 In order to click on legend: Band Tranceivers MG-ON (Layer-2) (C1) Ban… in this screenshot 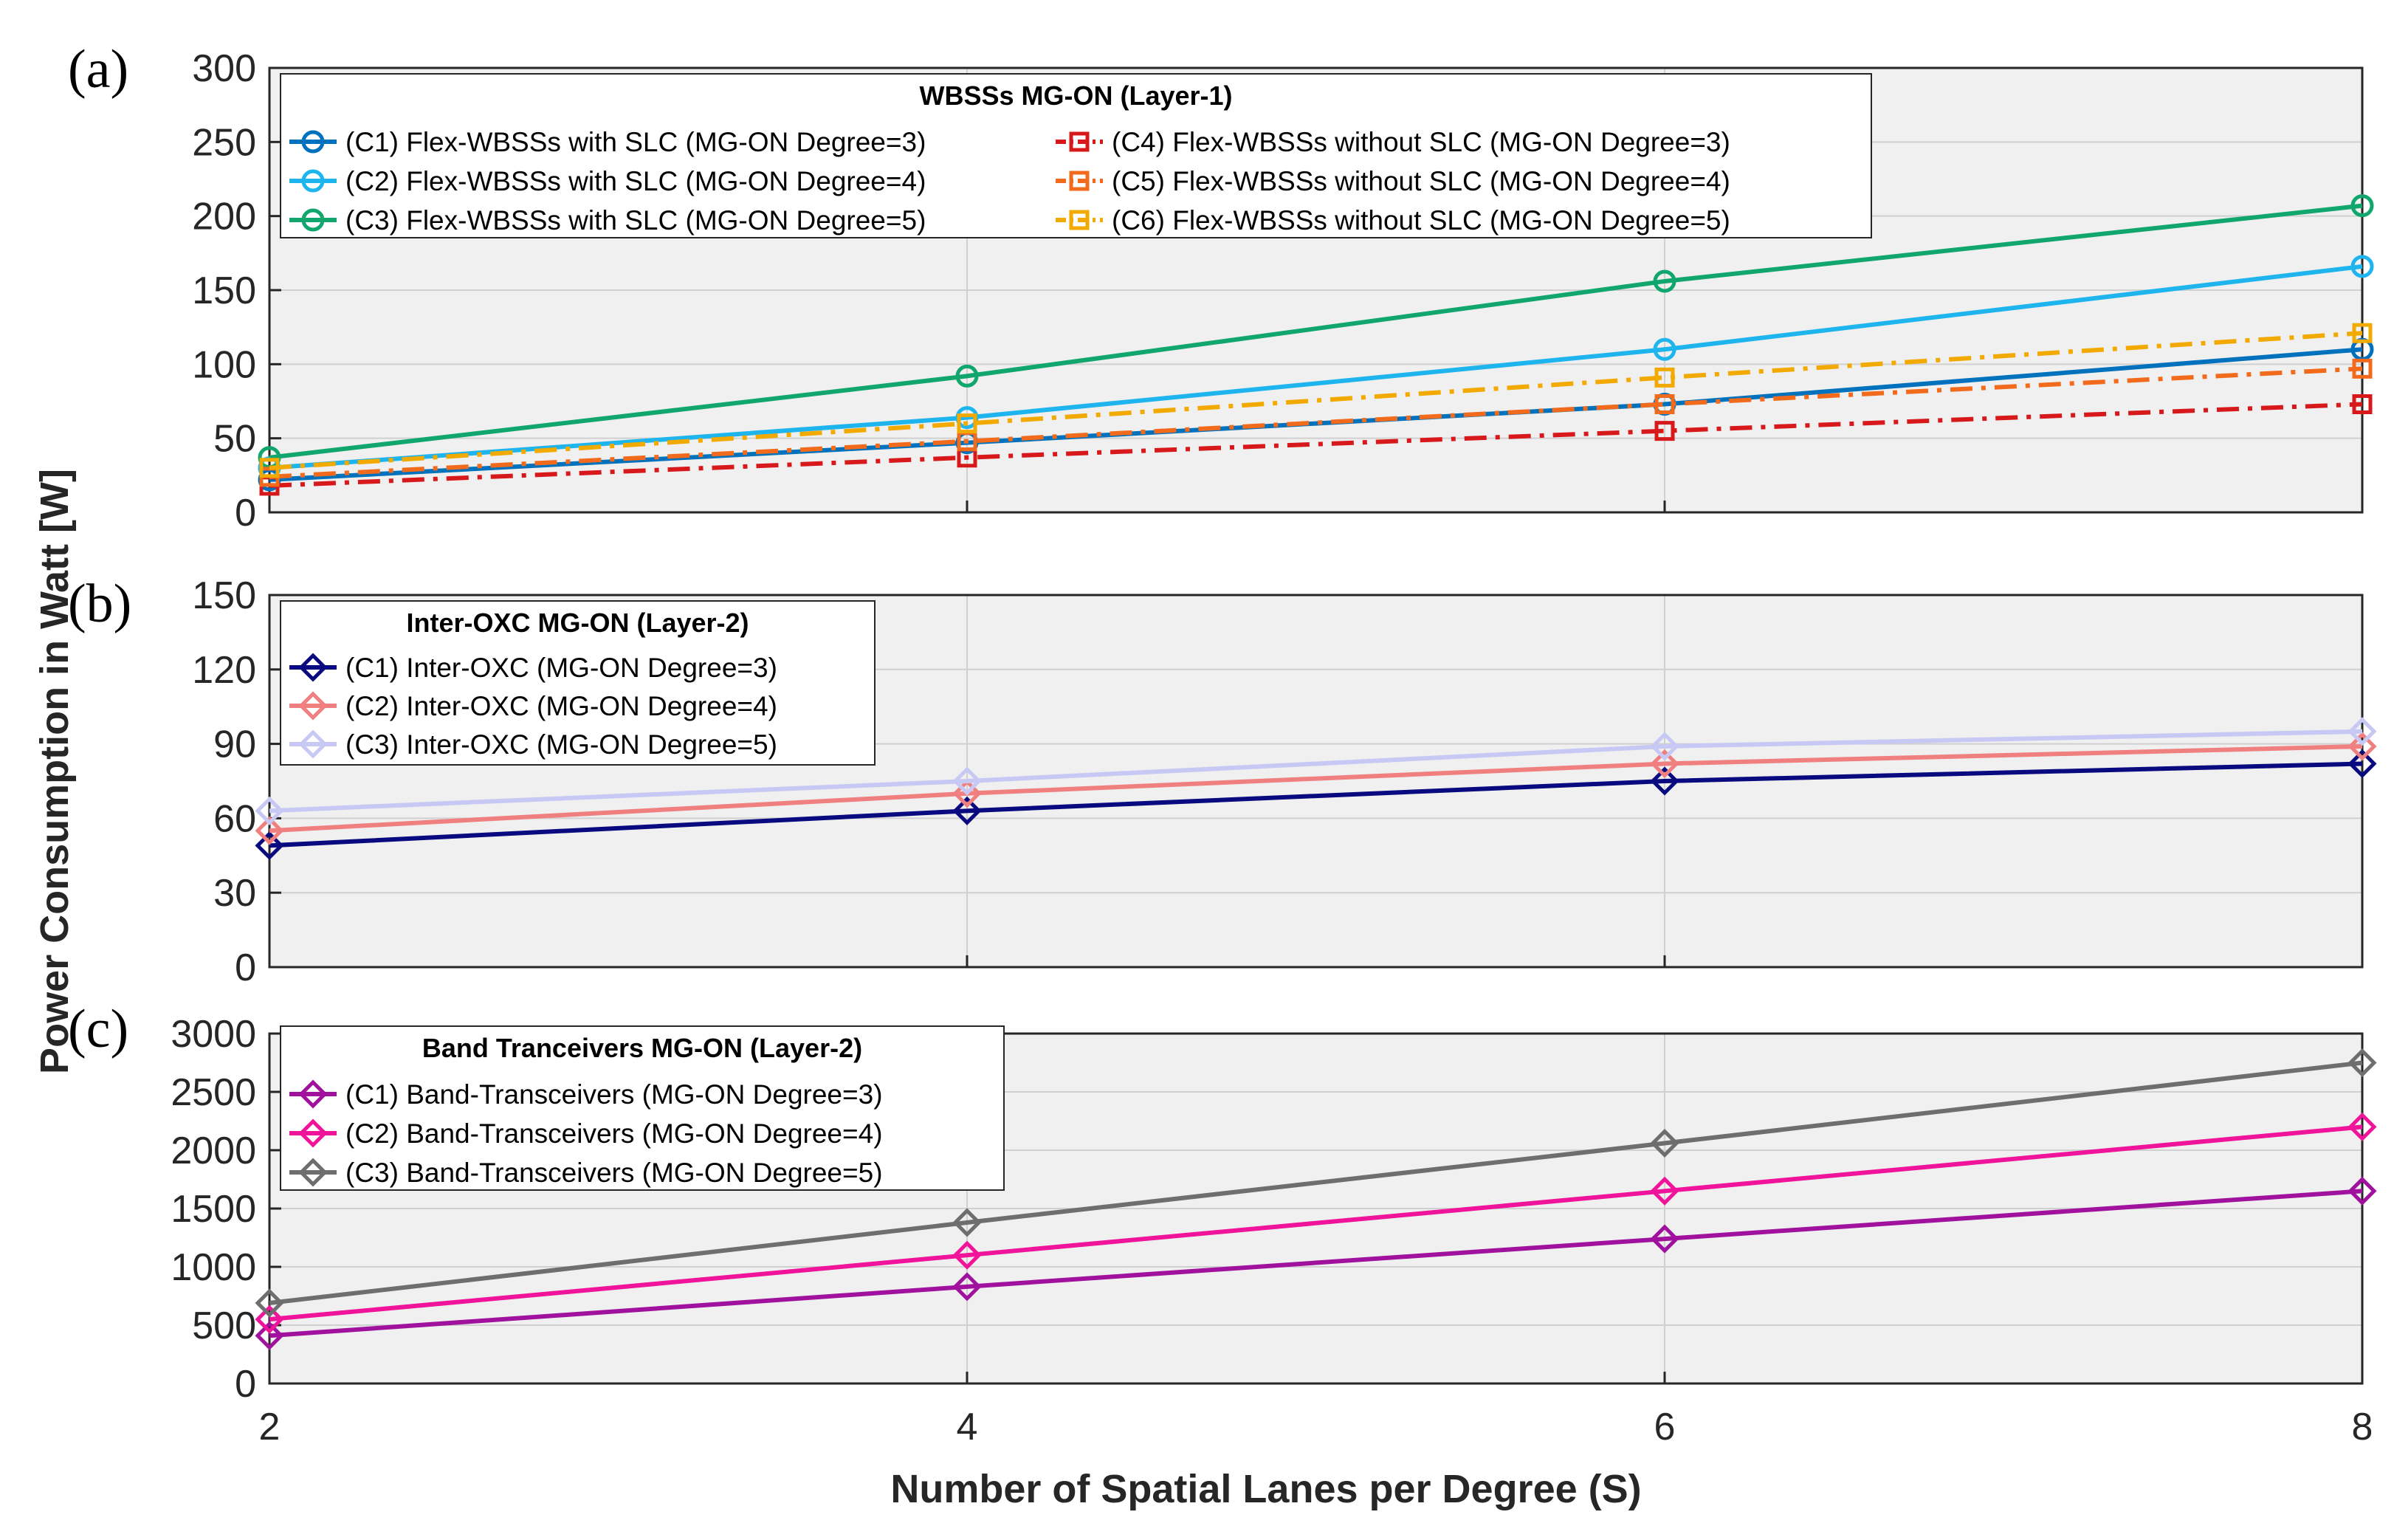, I will do `click(642, 1108)`.